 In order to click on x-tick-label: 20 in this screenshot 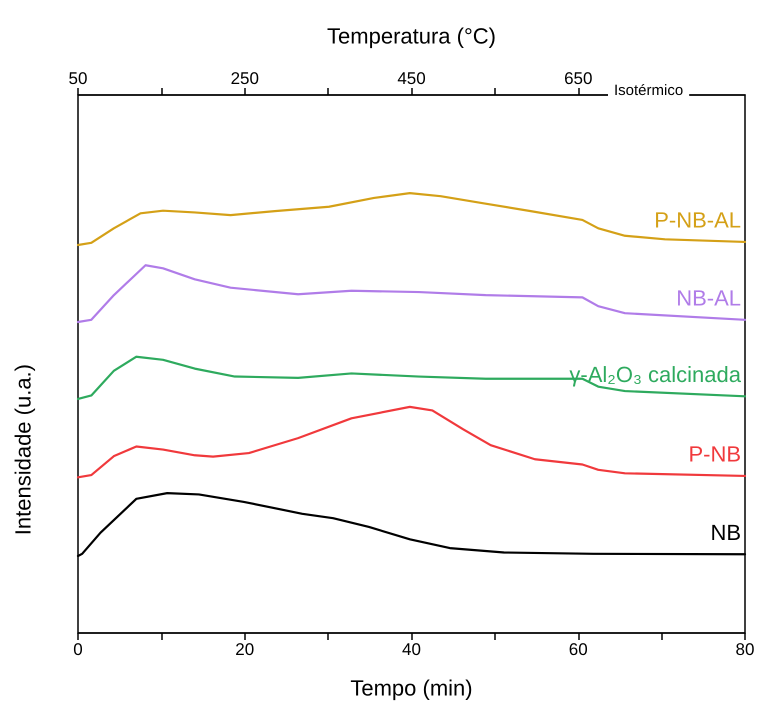, I will do `click(244, 649)`.